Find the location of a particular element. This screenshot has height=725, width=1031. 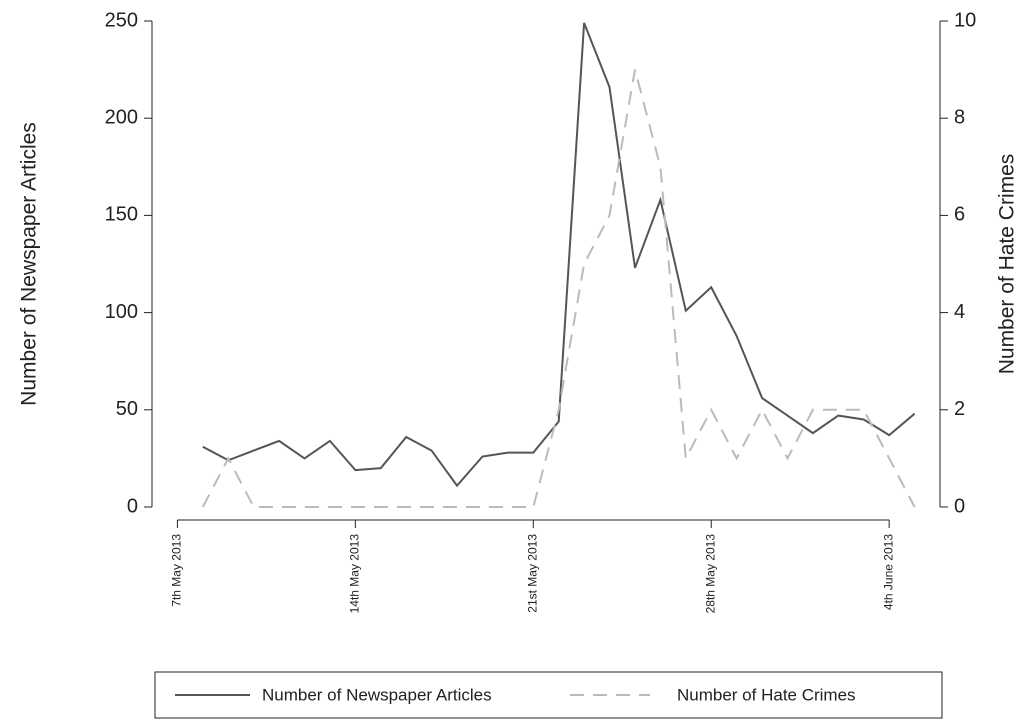

y-tick-label: 50 is located at coordinates (127, 409).